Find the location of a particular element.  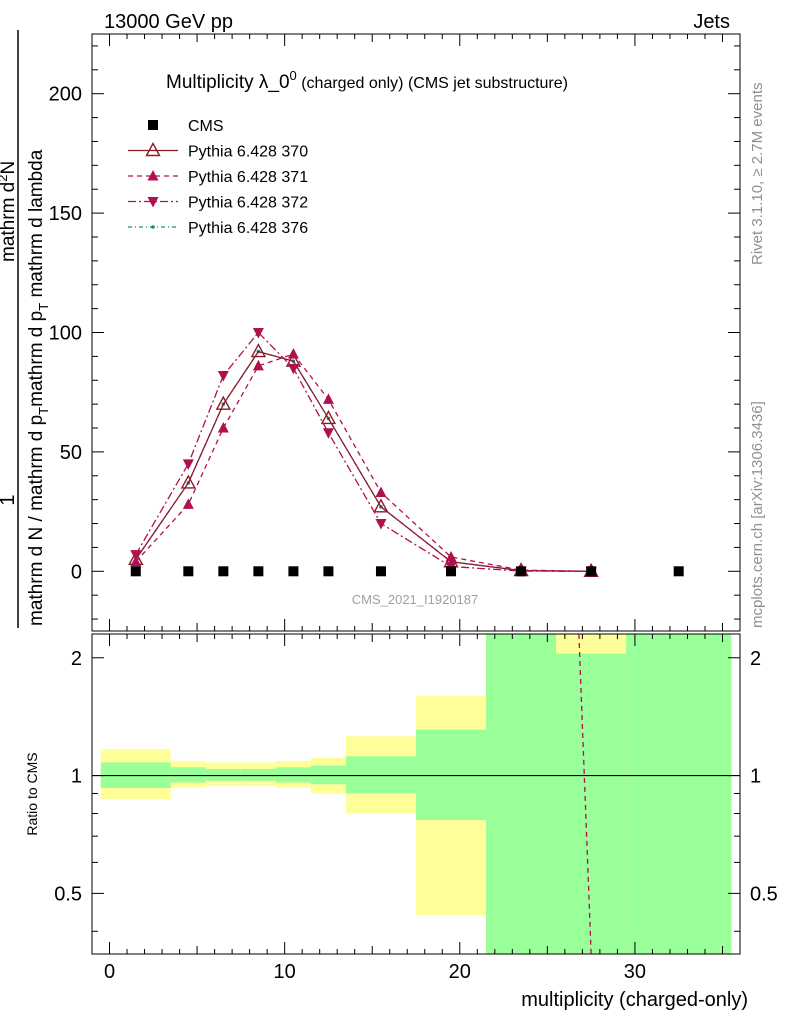

legend-label: Pythia 6.428 376 is located at coordinates (248, 228).